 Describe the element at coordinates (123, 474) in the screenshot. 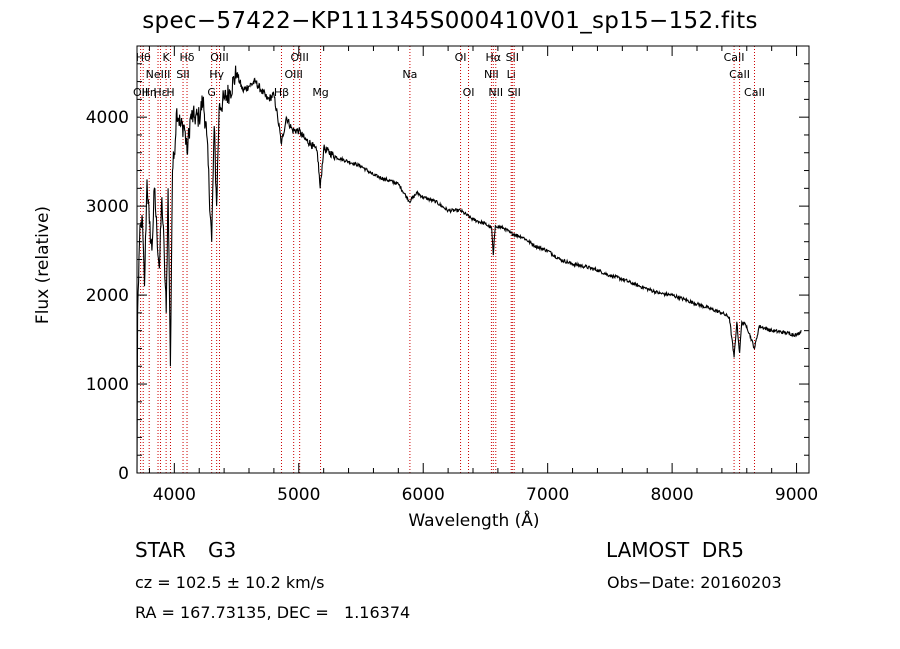

I see `y-tick-label: 0` at that location.